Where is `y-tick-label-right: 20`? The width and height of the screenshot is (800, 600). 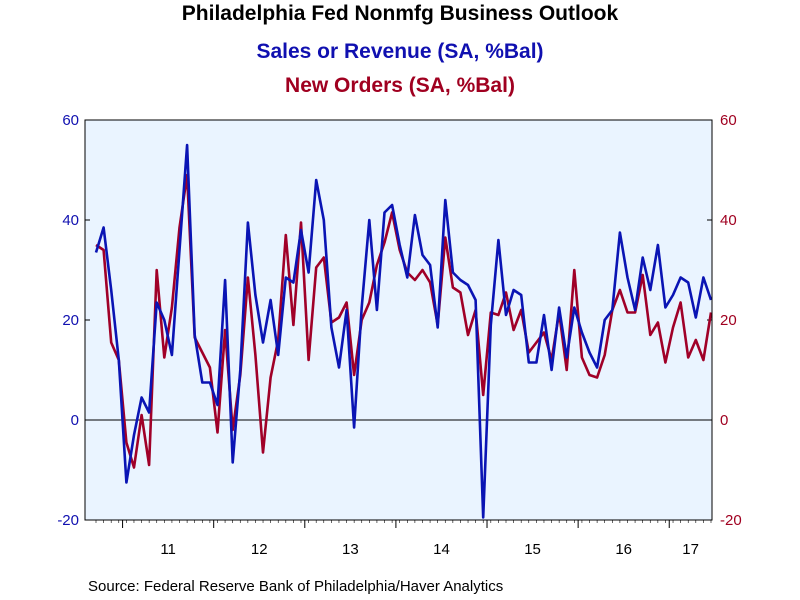
y-tick-label-right: 20 is located at coordinates (728, 320).